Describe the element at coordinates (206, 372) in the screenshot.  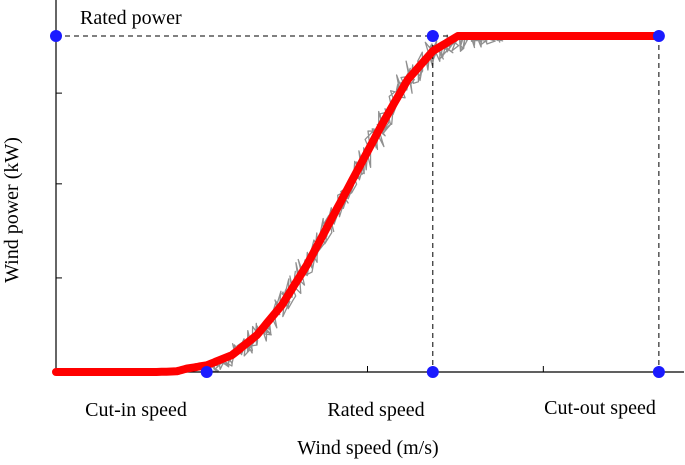
I see `point-cut-in` at that location.